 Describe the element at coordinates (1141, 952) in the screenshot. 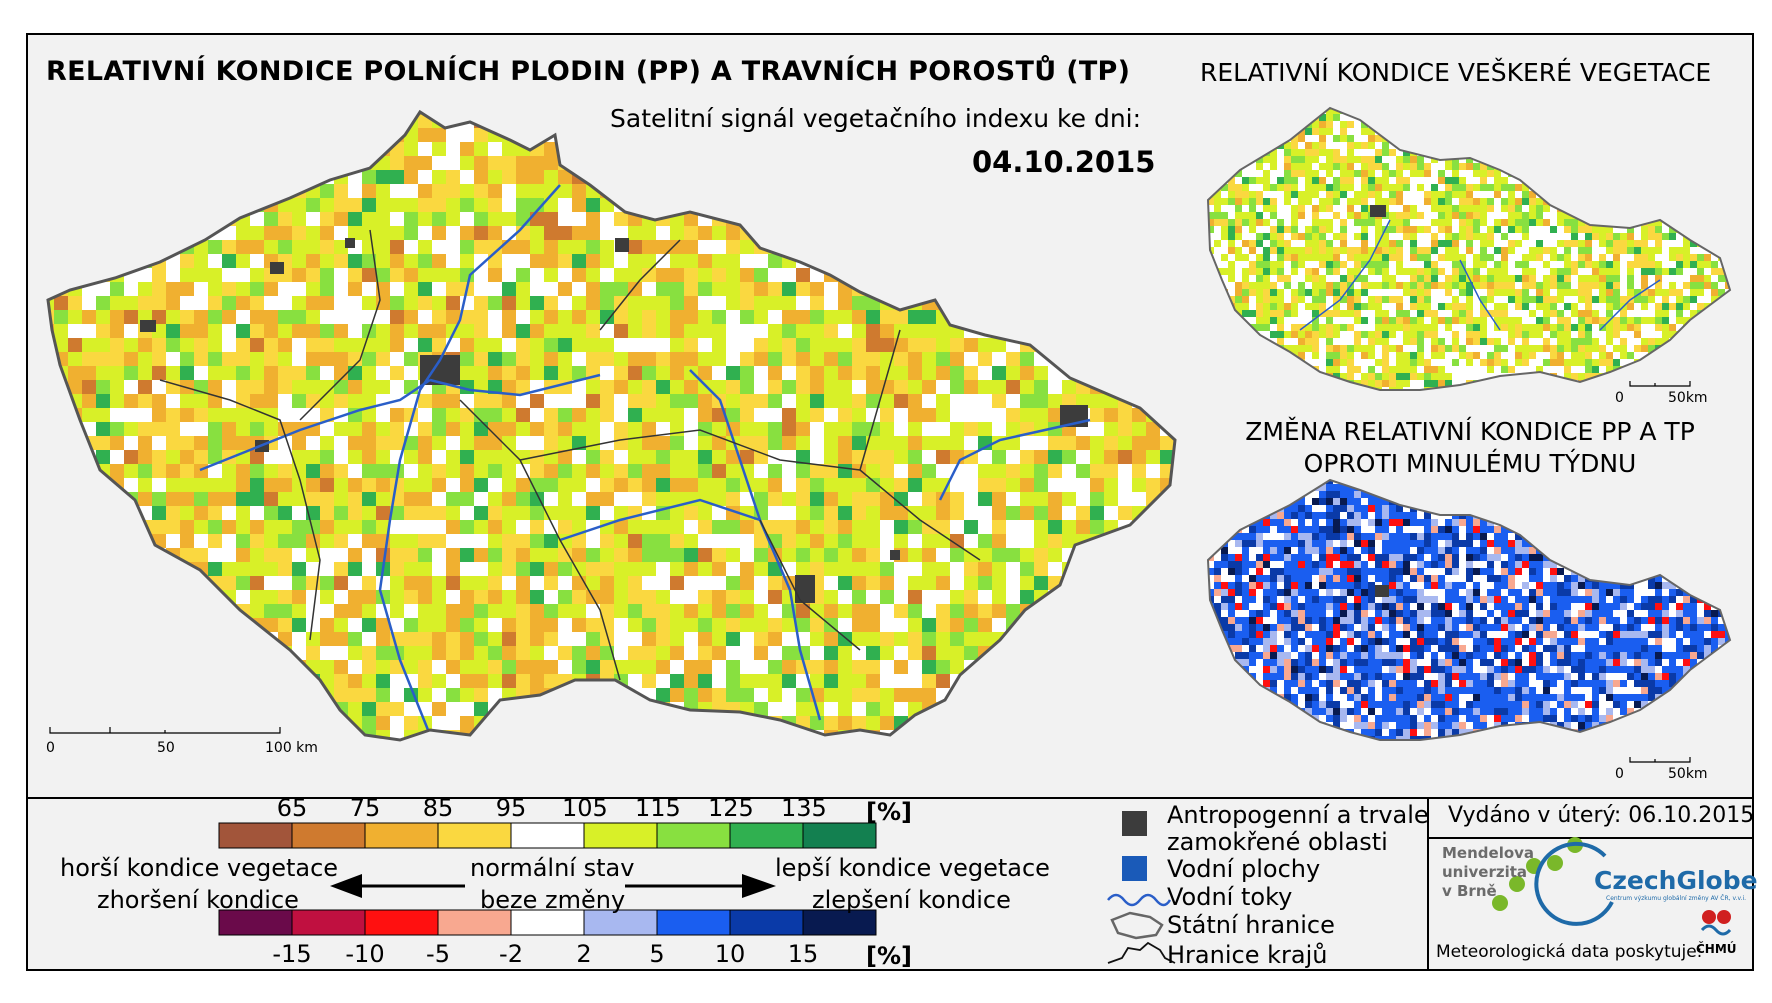

I see `region-border-symbol` at that location.